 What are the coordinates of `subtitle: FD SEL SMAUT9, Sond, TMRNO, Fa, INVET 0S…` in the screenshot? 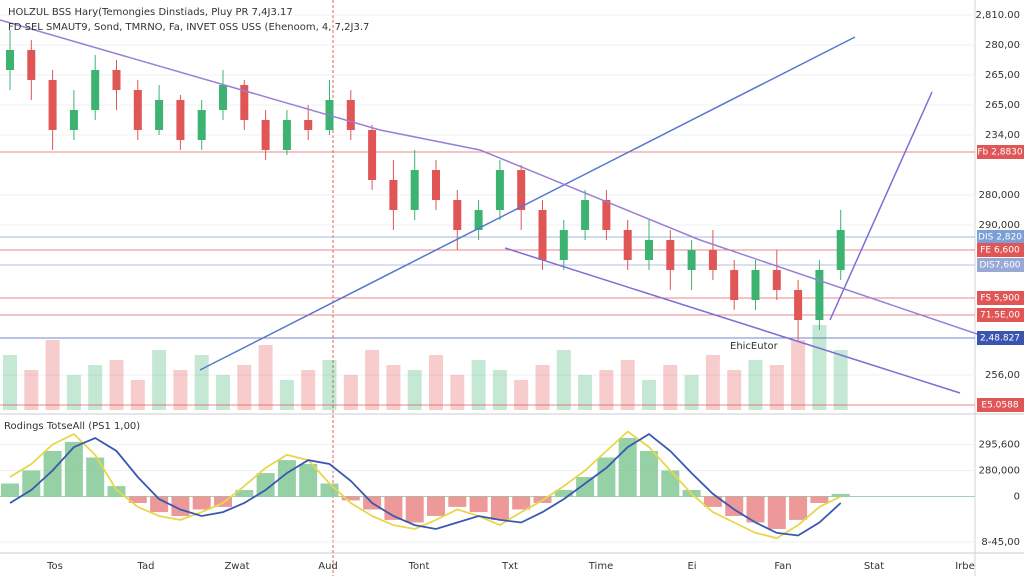 It's located at (188, 27).